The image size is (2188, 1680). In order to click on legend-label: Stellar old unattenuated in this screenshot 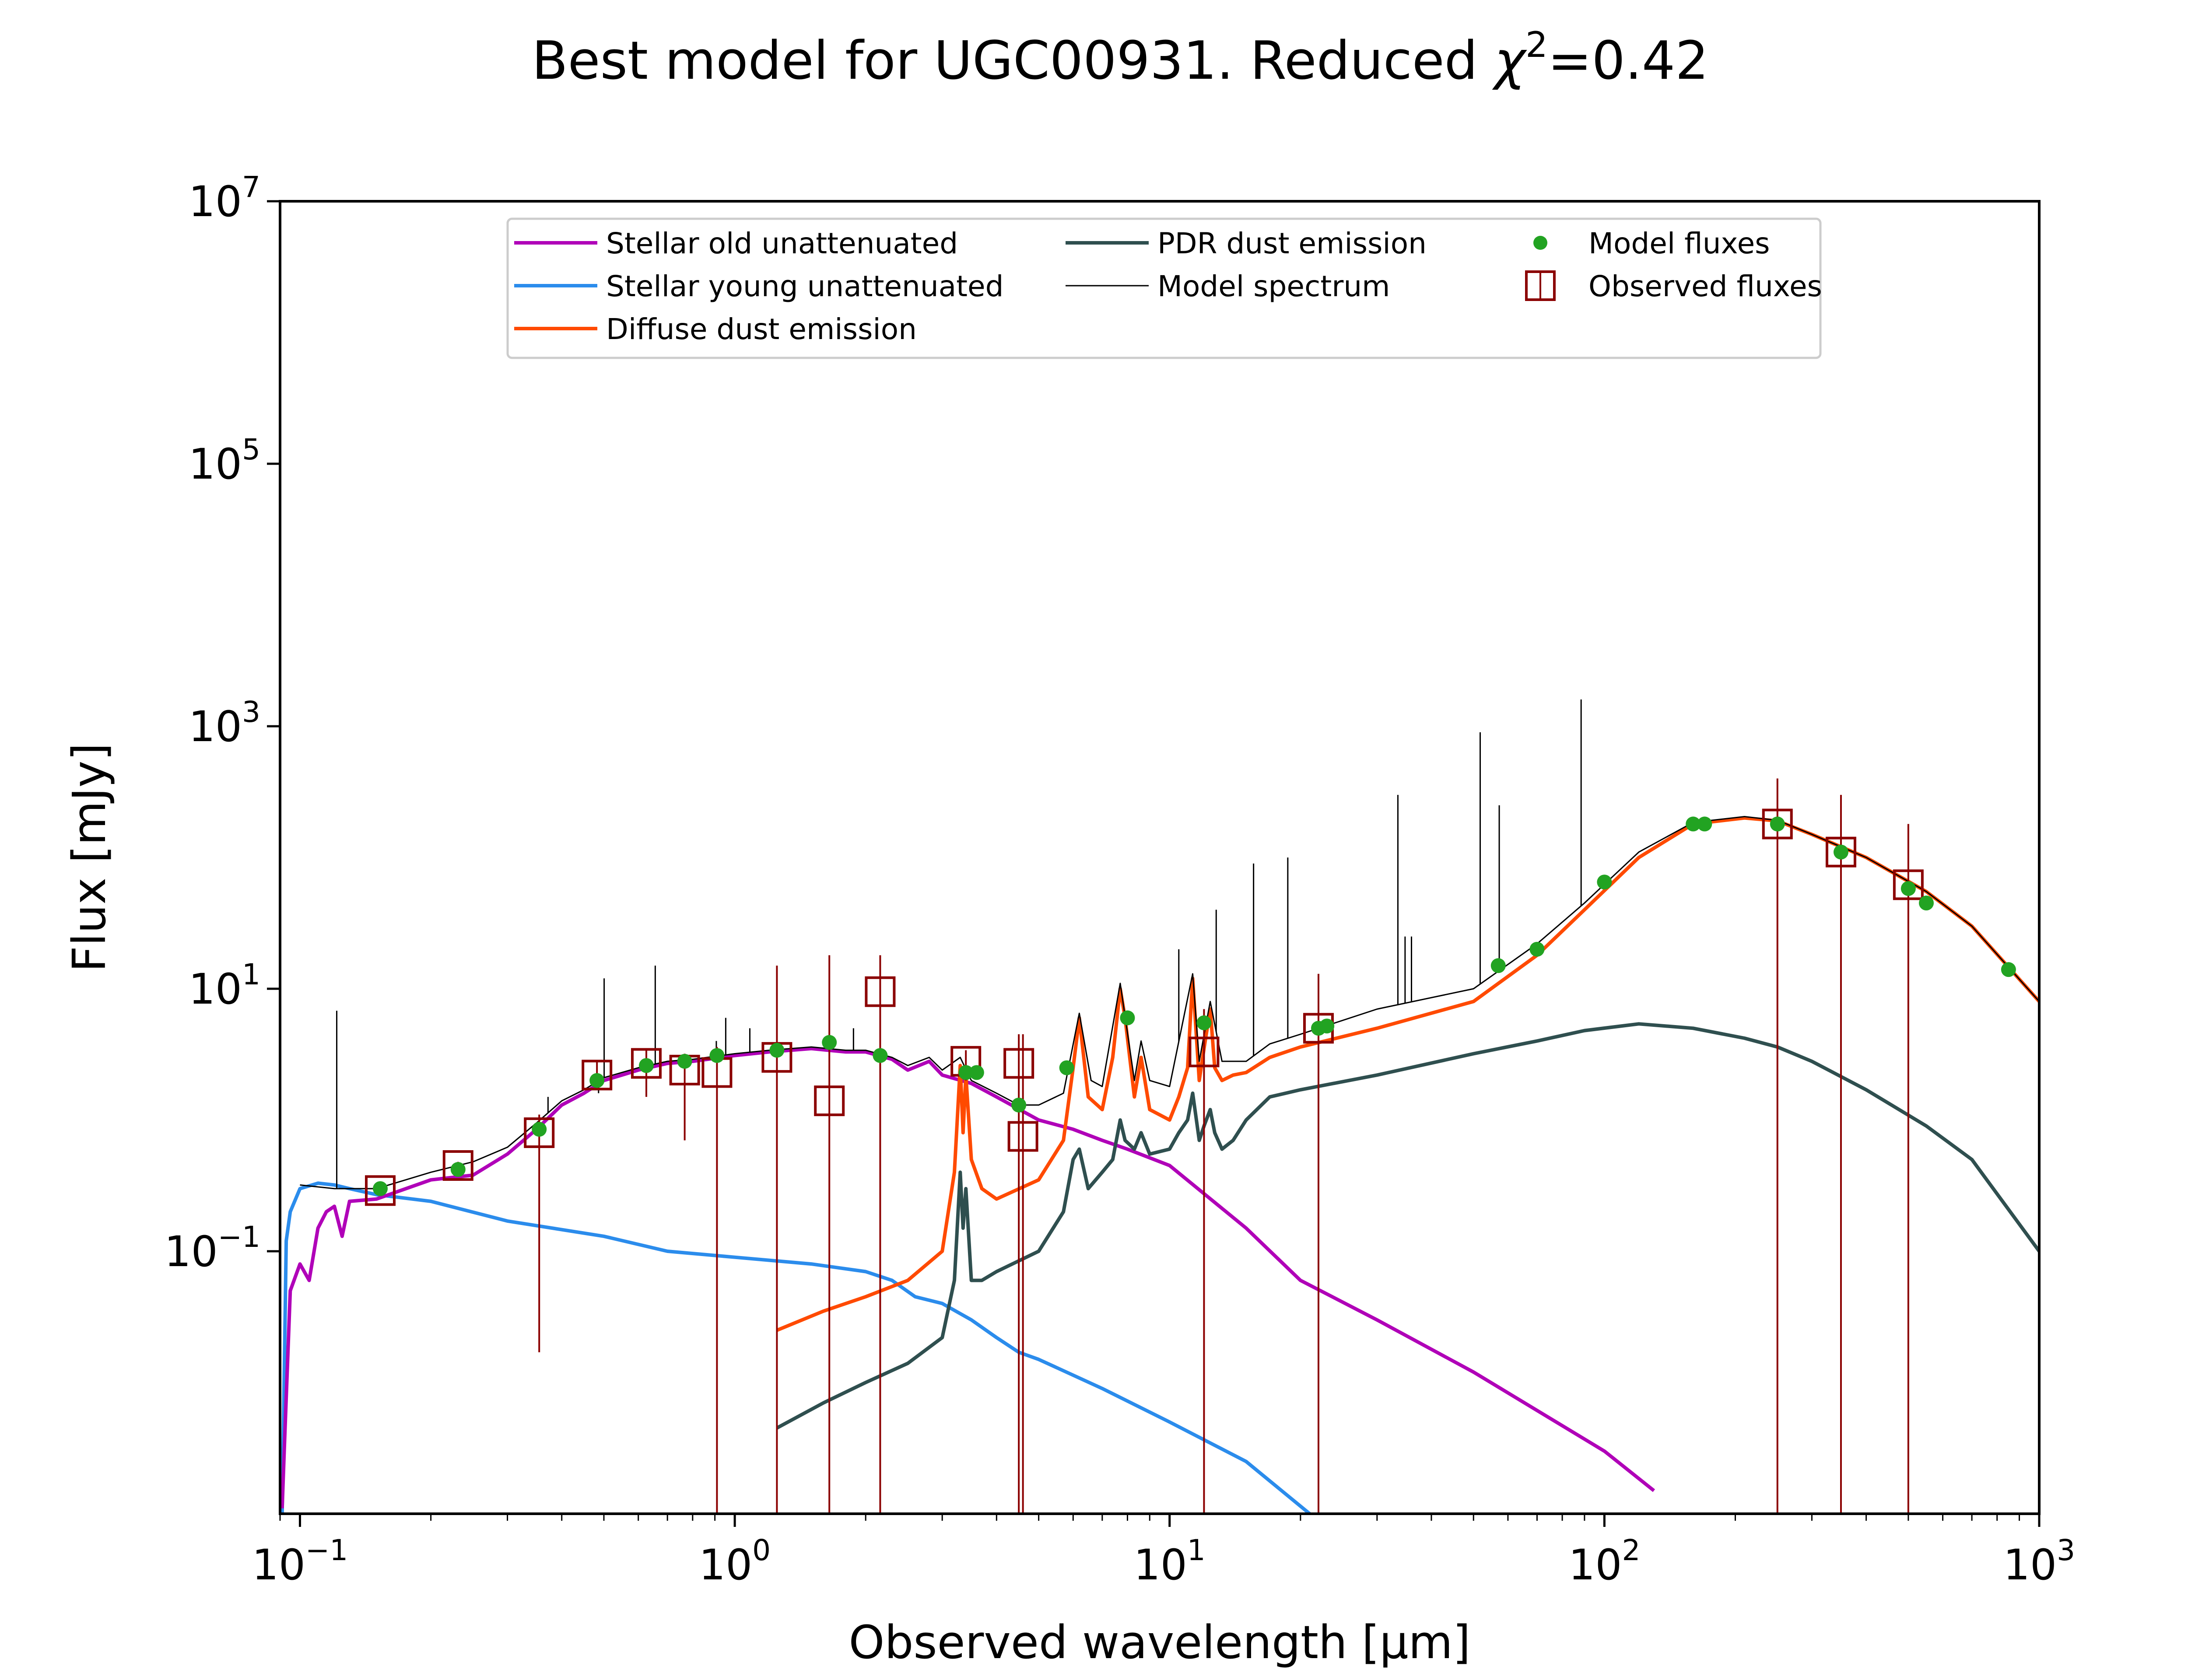, I will do `click(782, 243)`.